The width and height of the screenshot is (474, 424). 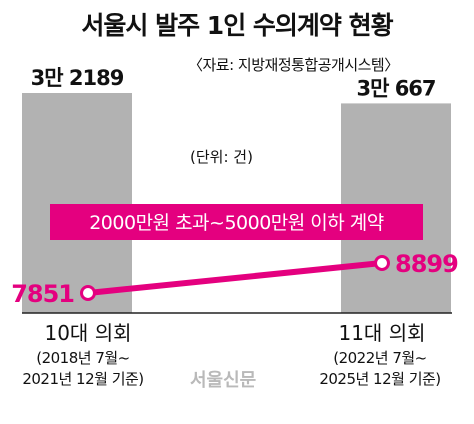 I want to click on legend-banner: 2000만원 초과~5000만원 이하 계약, so click(x=236, y=222).